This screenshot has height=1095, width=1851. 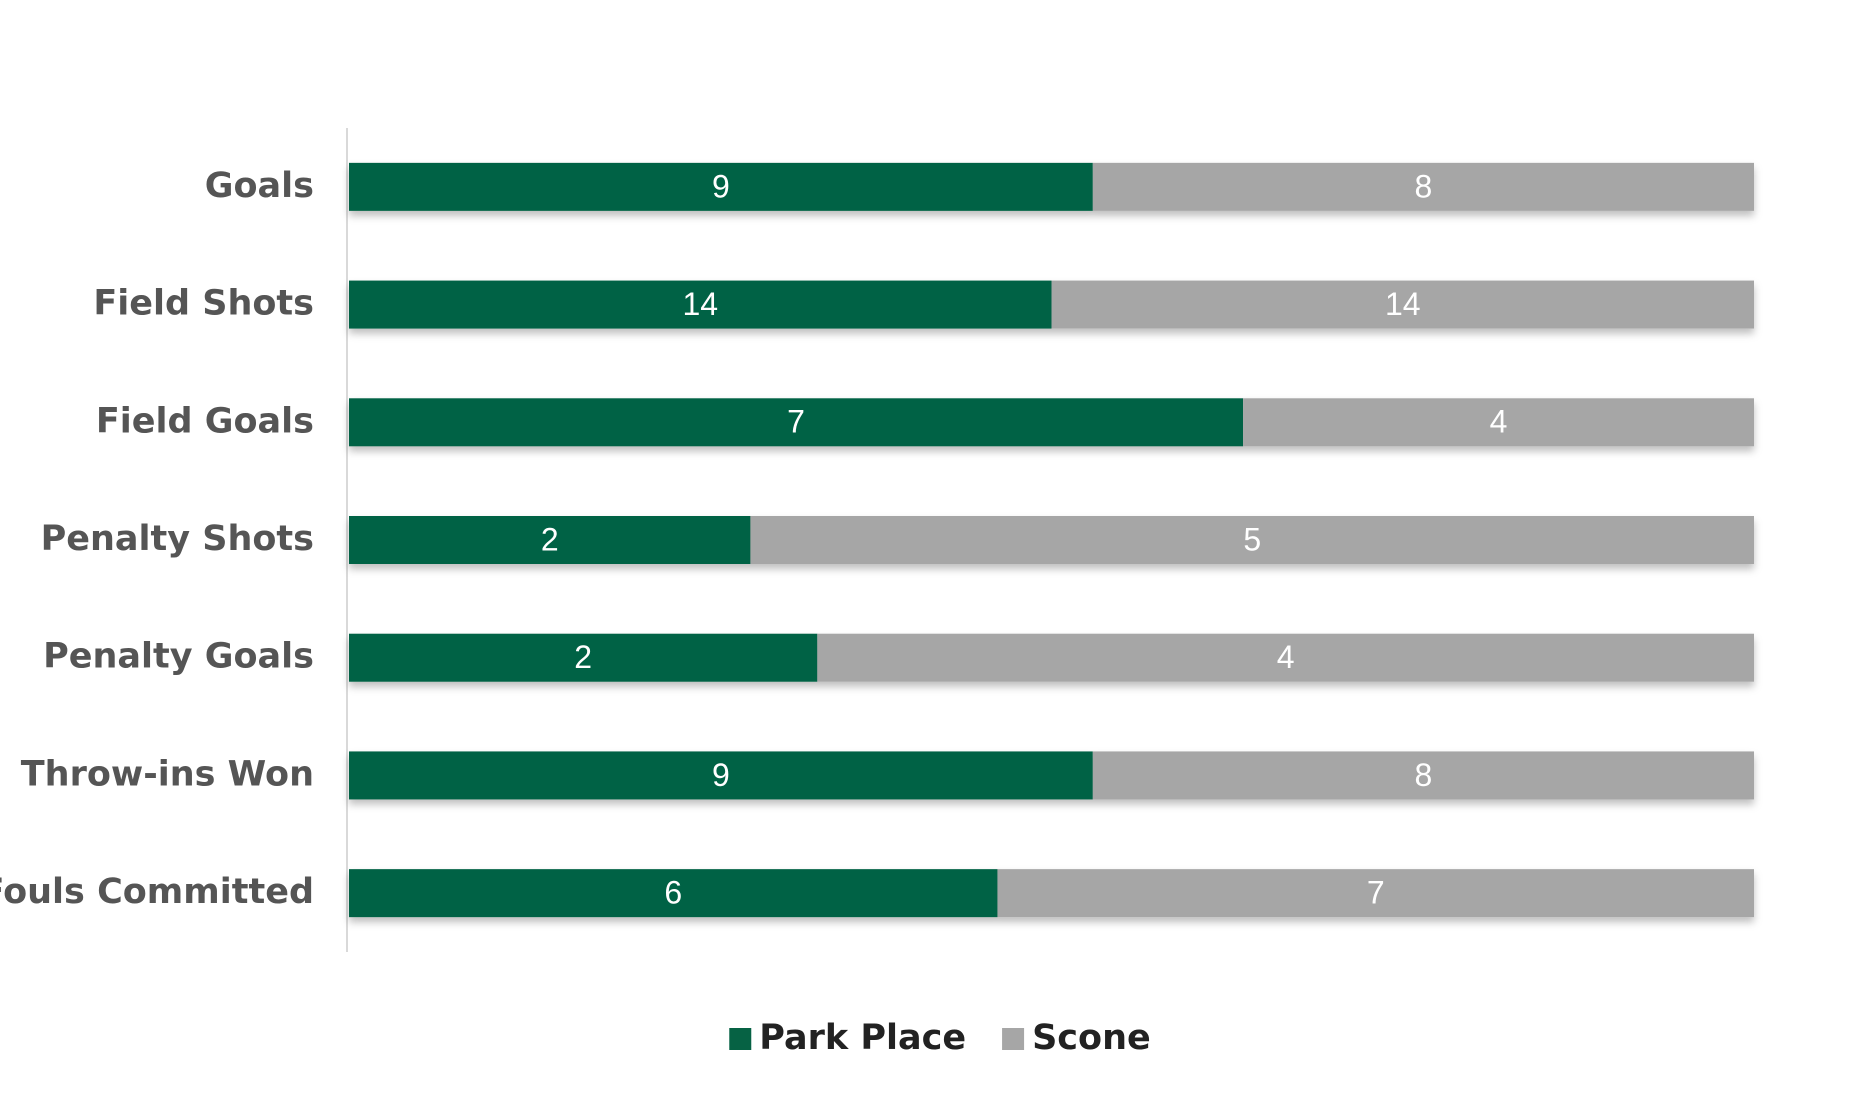 What do you see at coordinates (177, 539) in the screenshot?
I see `category-label: Penalty Shots` at bounding box center [177, 539].